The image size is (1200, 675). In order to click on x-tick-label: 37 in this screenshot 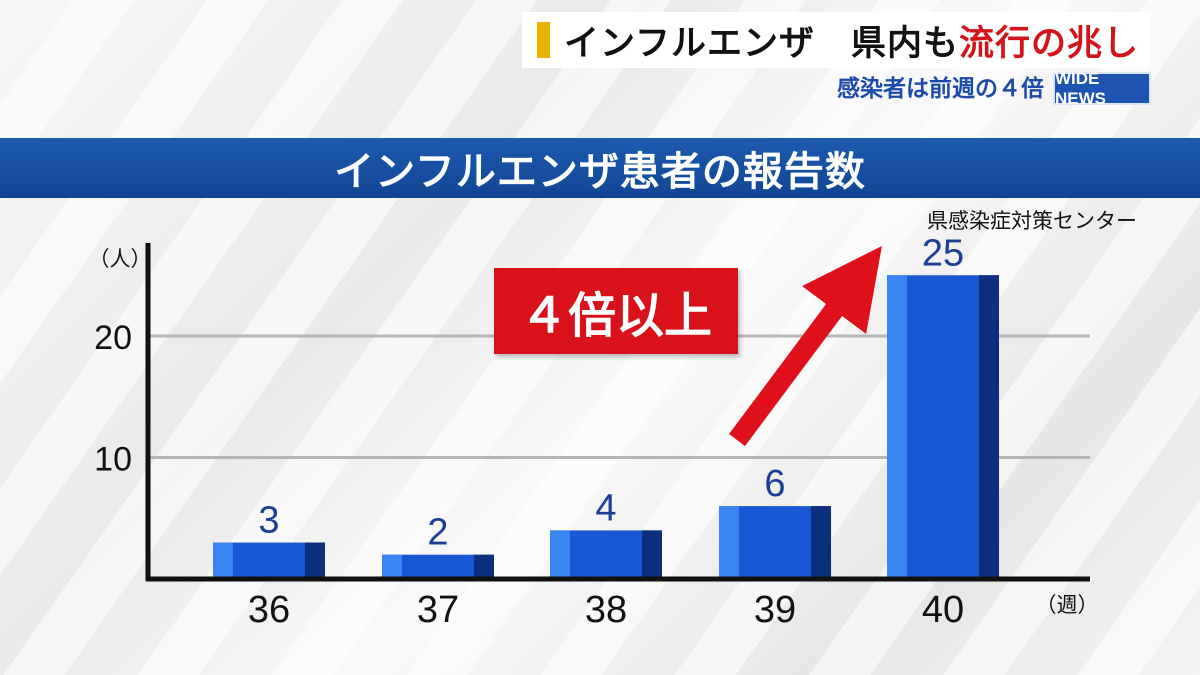, I will do `click(438, 610)`.